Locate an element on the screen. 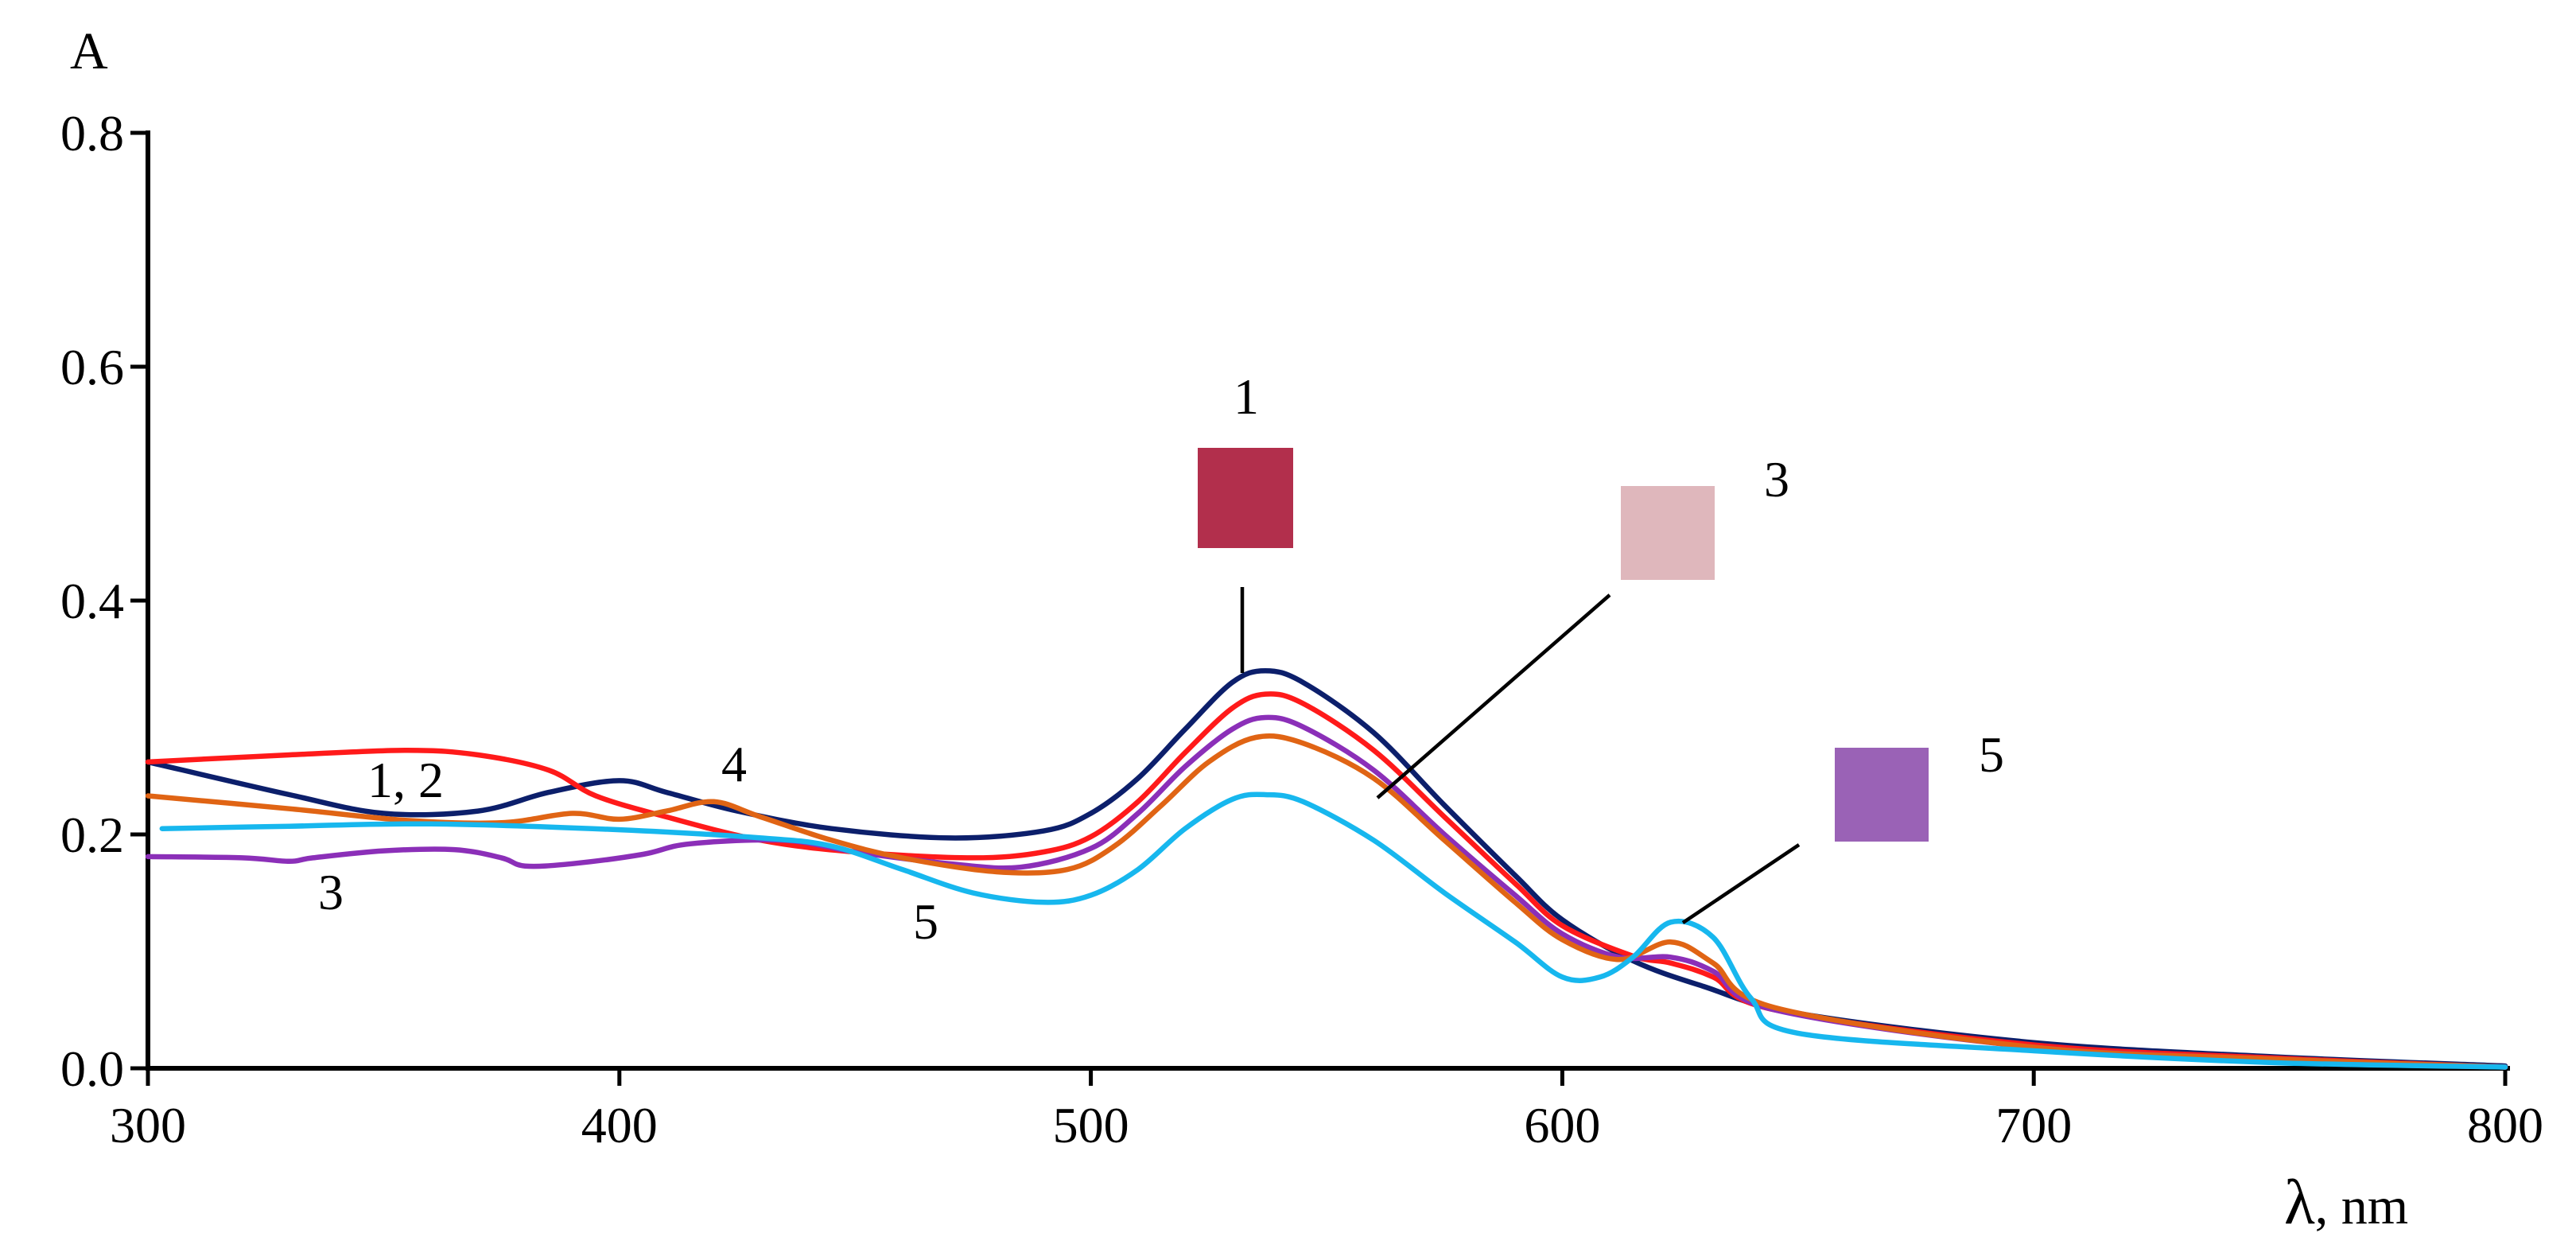 This screenshot has height=1260, width=2576. curve-label-1-2: 1, 2 is located at coordinates (405, 780).